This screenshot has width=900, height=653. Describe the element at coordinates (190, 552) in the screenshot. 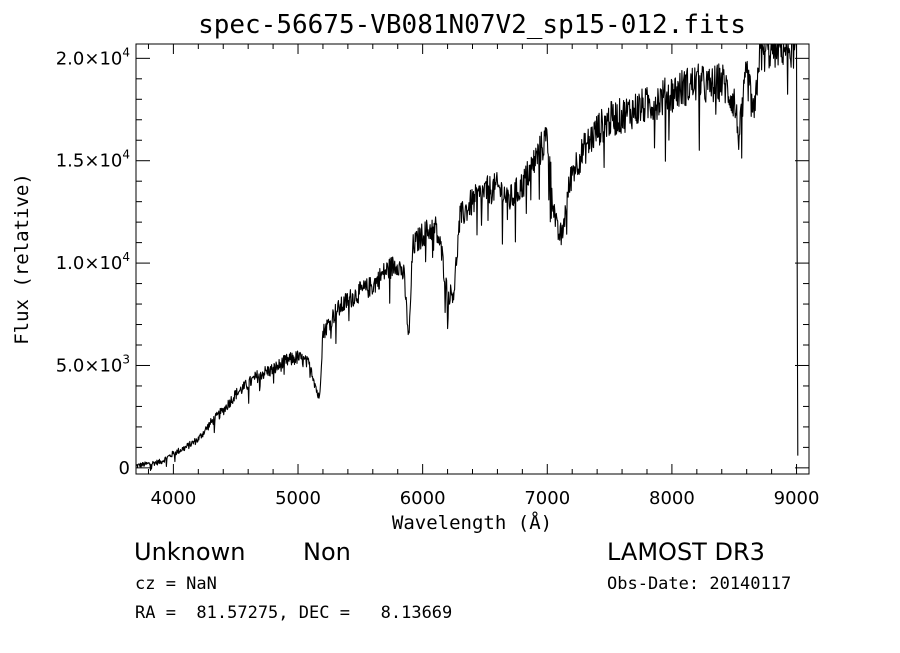

I see `object-class: Unknown` at that location.